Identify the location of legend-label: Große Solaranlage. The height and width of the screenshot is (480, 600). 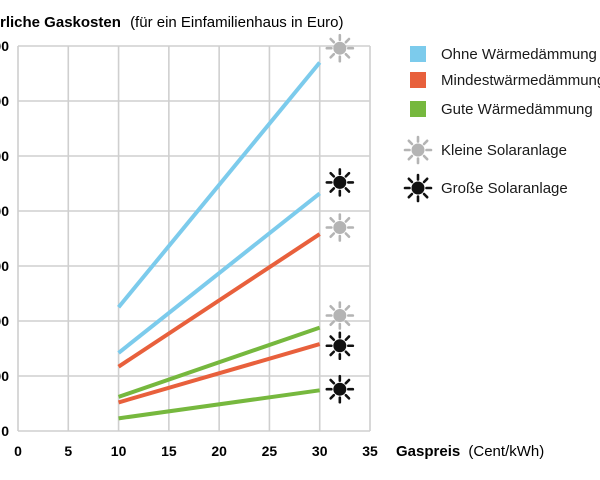
(504, 188).